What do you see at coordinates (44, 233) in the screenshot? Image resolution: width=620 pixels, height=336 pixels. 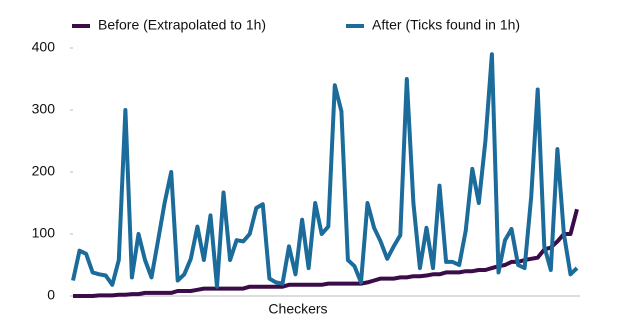 I see `y-tick-label: 100` at bounding box center [44, 233].